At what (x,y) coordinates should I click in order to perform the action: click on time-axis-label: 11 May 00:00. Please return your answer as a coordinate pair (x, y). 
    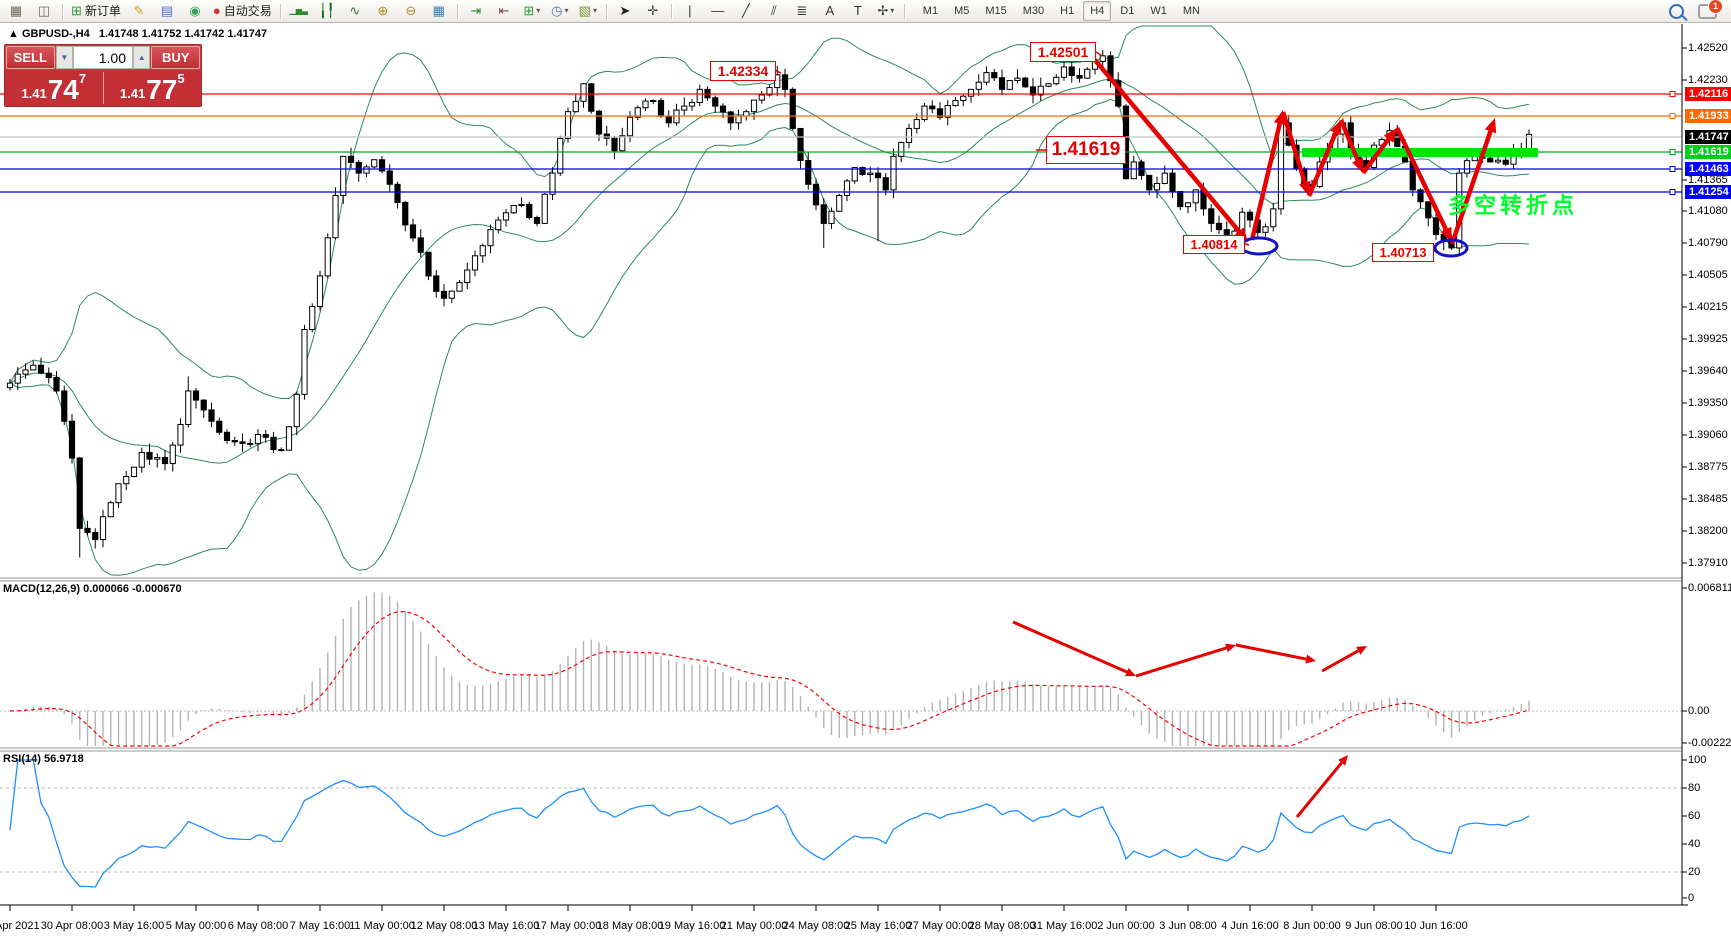
    Looking at the image, I should click on (382, 926).